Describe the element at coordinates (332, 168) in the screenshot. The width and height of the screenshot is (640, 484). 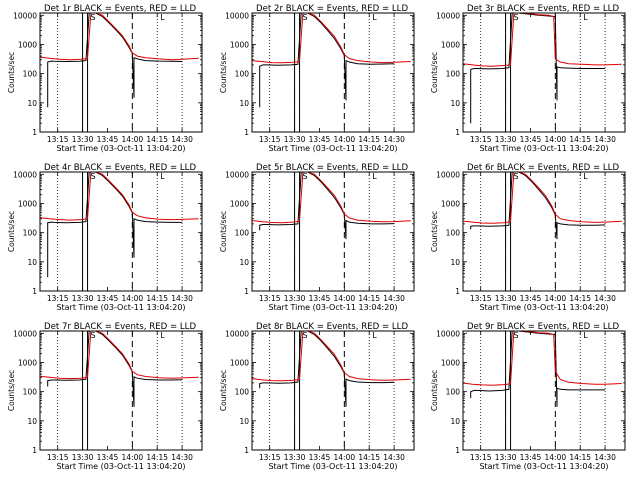
I see `chart-title: Det 5r BLACK = Events, RED = LLD` at that location.